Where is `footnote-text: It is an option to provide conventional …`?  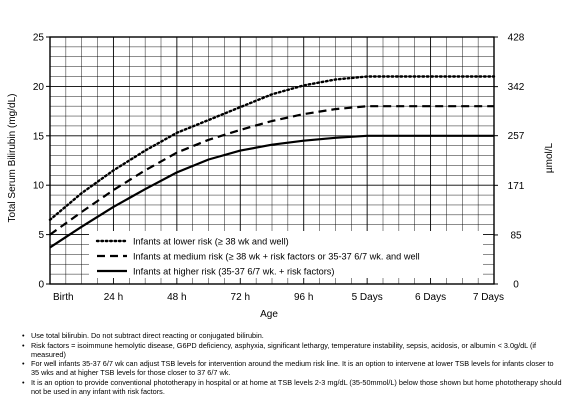
footnote-text: It is an option to provide conventional … is located at coordinates (296, 386).